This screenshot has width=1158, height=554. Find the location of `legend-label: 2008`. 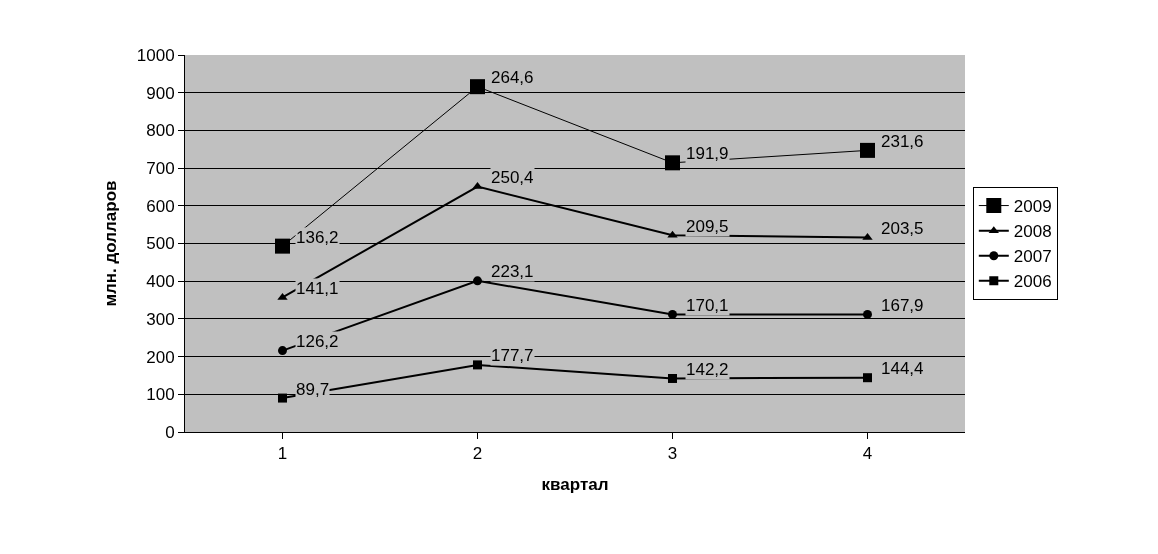

legend-label: 2008 is located at coordinates (1032, 232).